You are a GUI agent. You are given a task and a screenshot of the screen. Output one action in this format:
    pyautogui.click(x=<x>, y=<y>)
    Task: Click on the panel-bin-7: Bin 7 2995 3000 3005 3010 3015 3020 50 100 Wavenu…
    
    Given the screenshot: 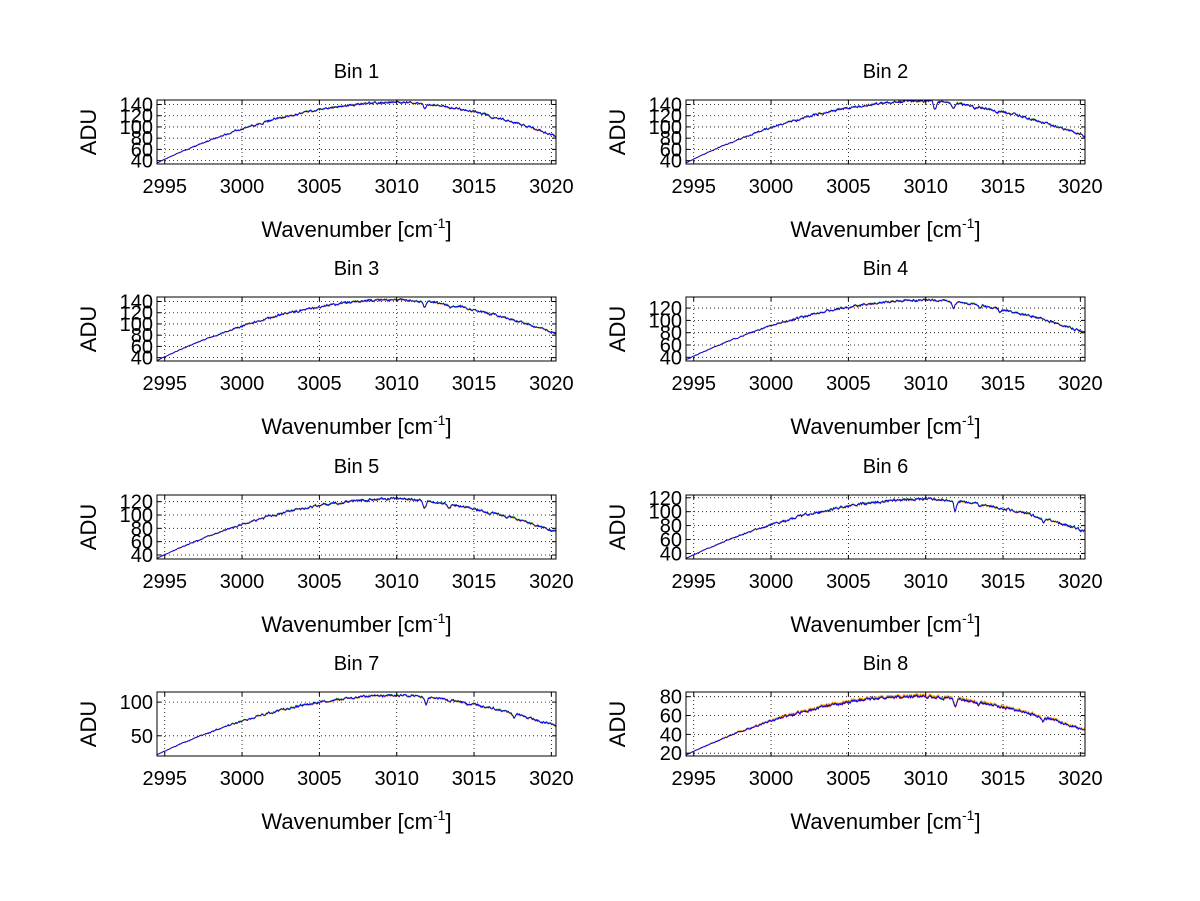 What is the action you would take?
    pyautogui.click(x=325, y=743)
    